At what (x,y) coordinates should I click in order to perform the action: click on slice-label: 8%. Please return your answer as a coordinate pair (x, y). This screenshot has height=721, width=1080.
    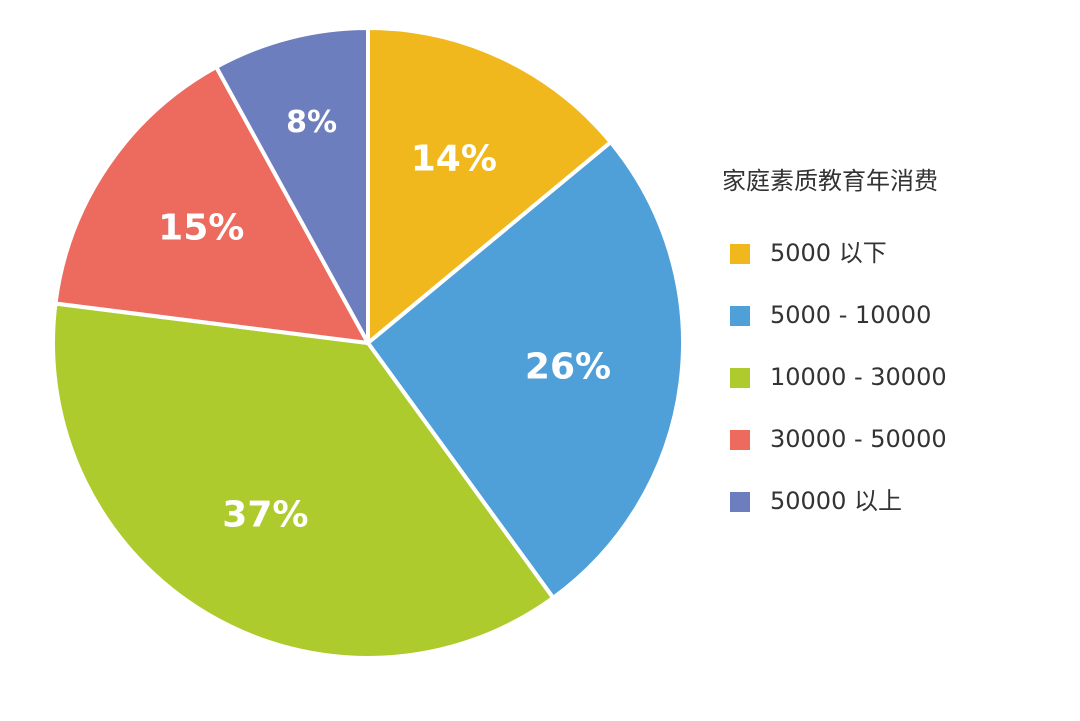
    Looking at the image, I should click on (311, 122).